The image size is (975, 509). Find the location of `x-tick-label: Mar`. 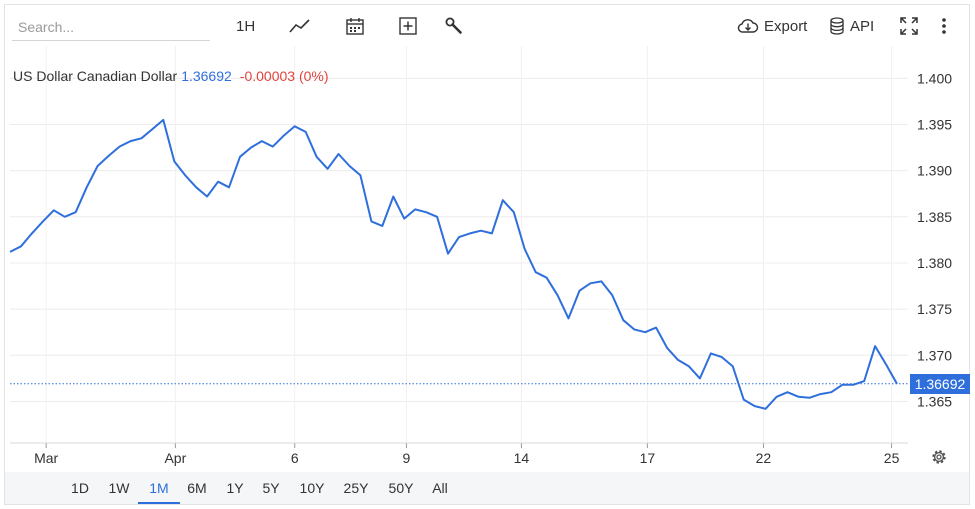

x-tick-label: Mar is located at coordinates (46, 458).